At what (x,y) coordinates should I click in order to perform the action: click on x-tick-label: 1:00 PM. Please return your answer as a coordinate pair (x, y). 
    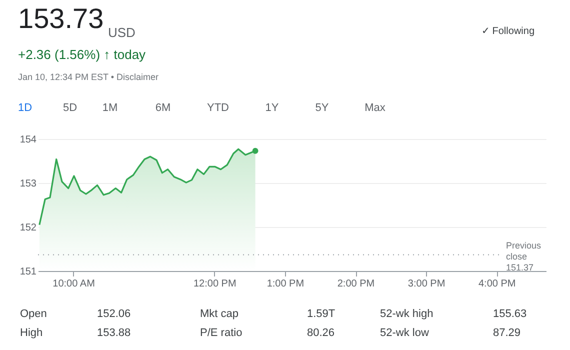
    Looking at the image, I should click on (285, 284).